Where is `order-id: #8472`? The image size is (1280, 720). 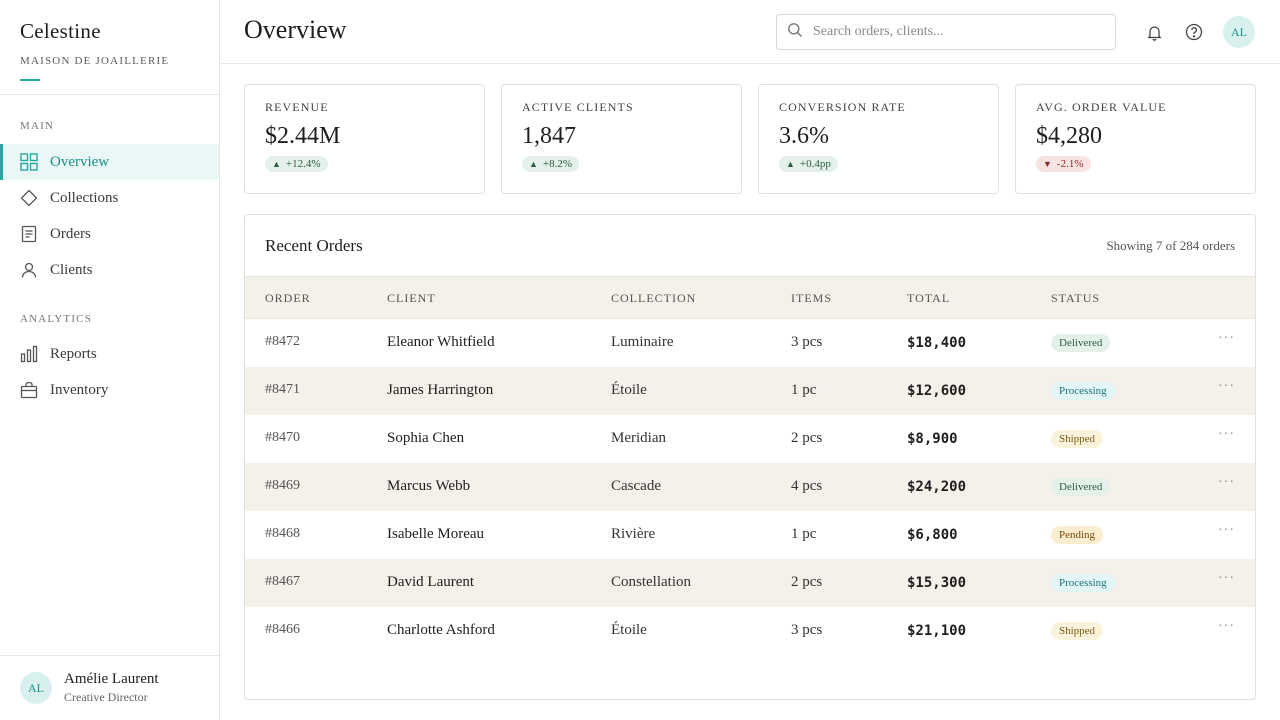
order-id: #8472 is located at coordinates (282, 341).